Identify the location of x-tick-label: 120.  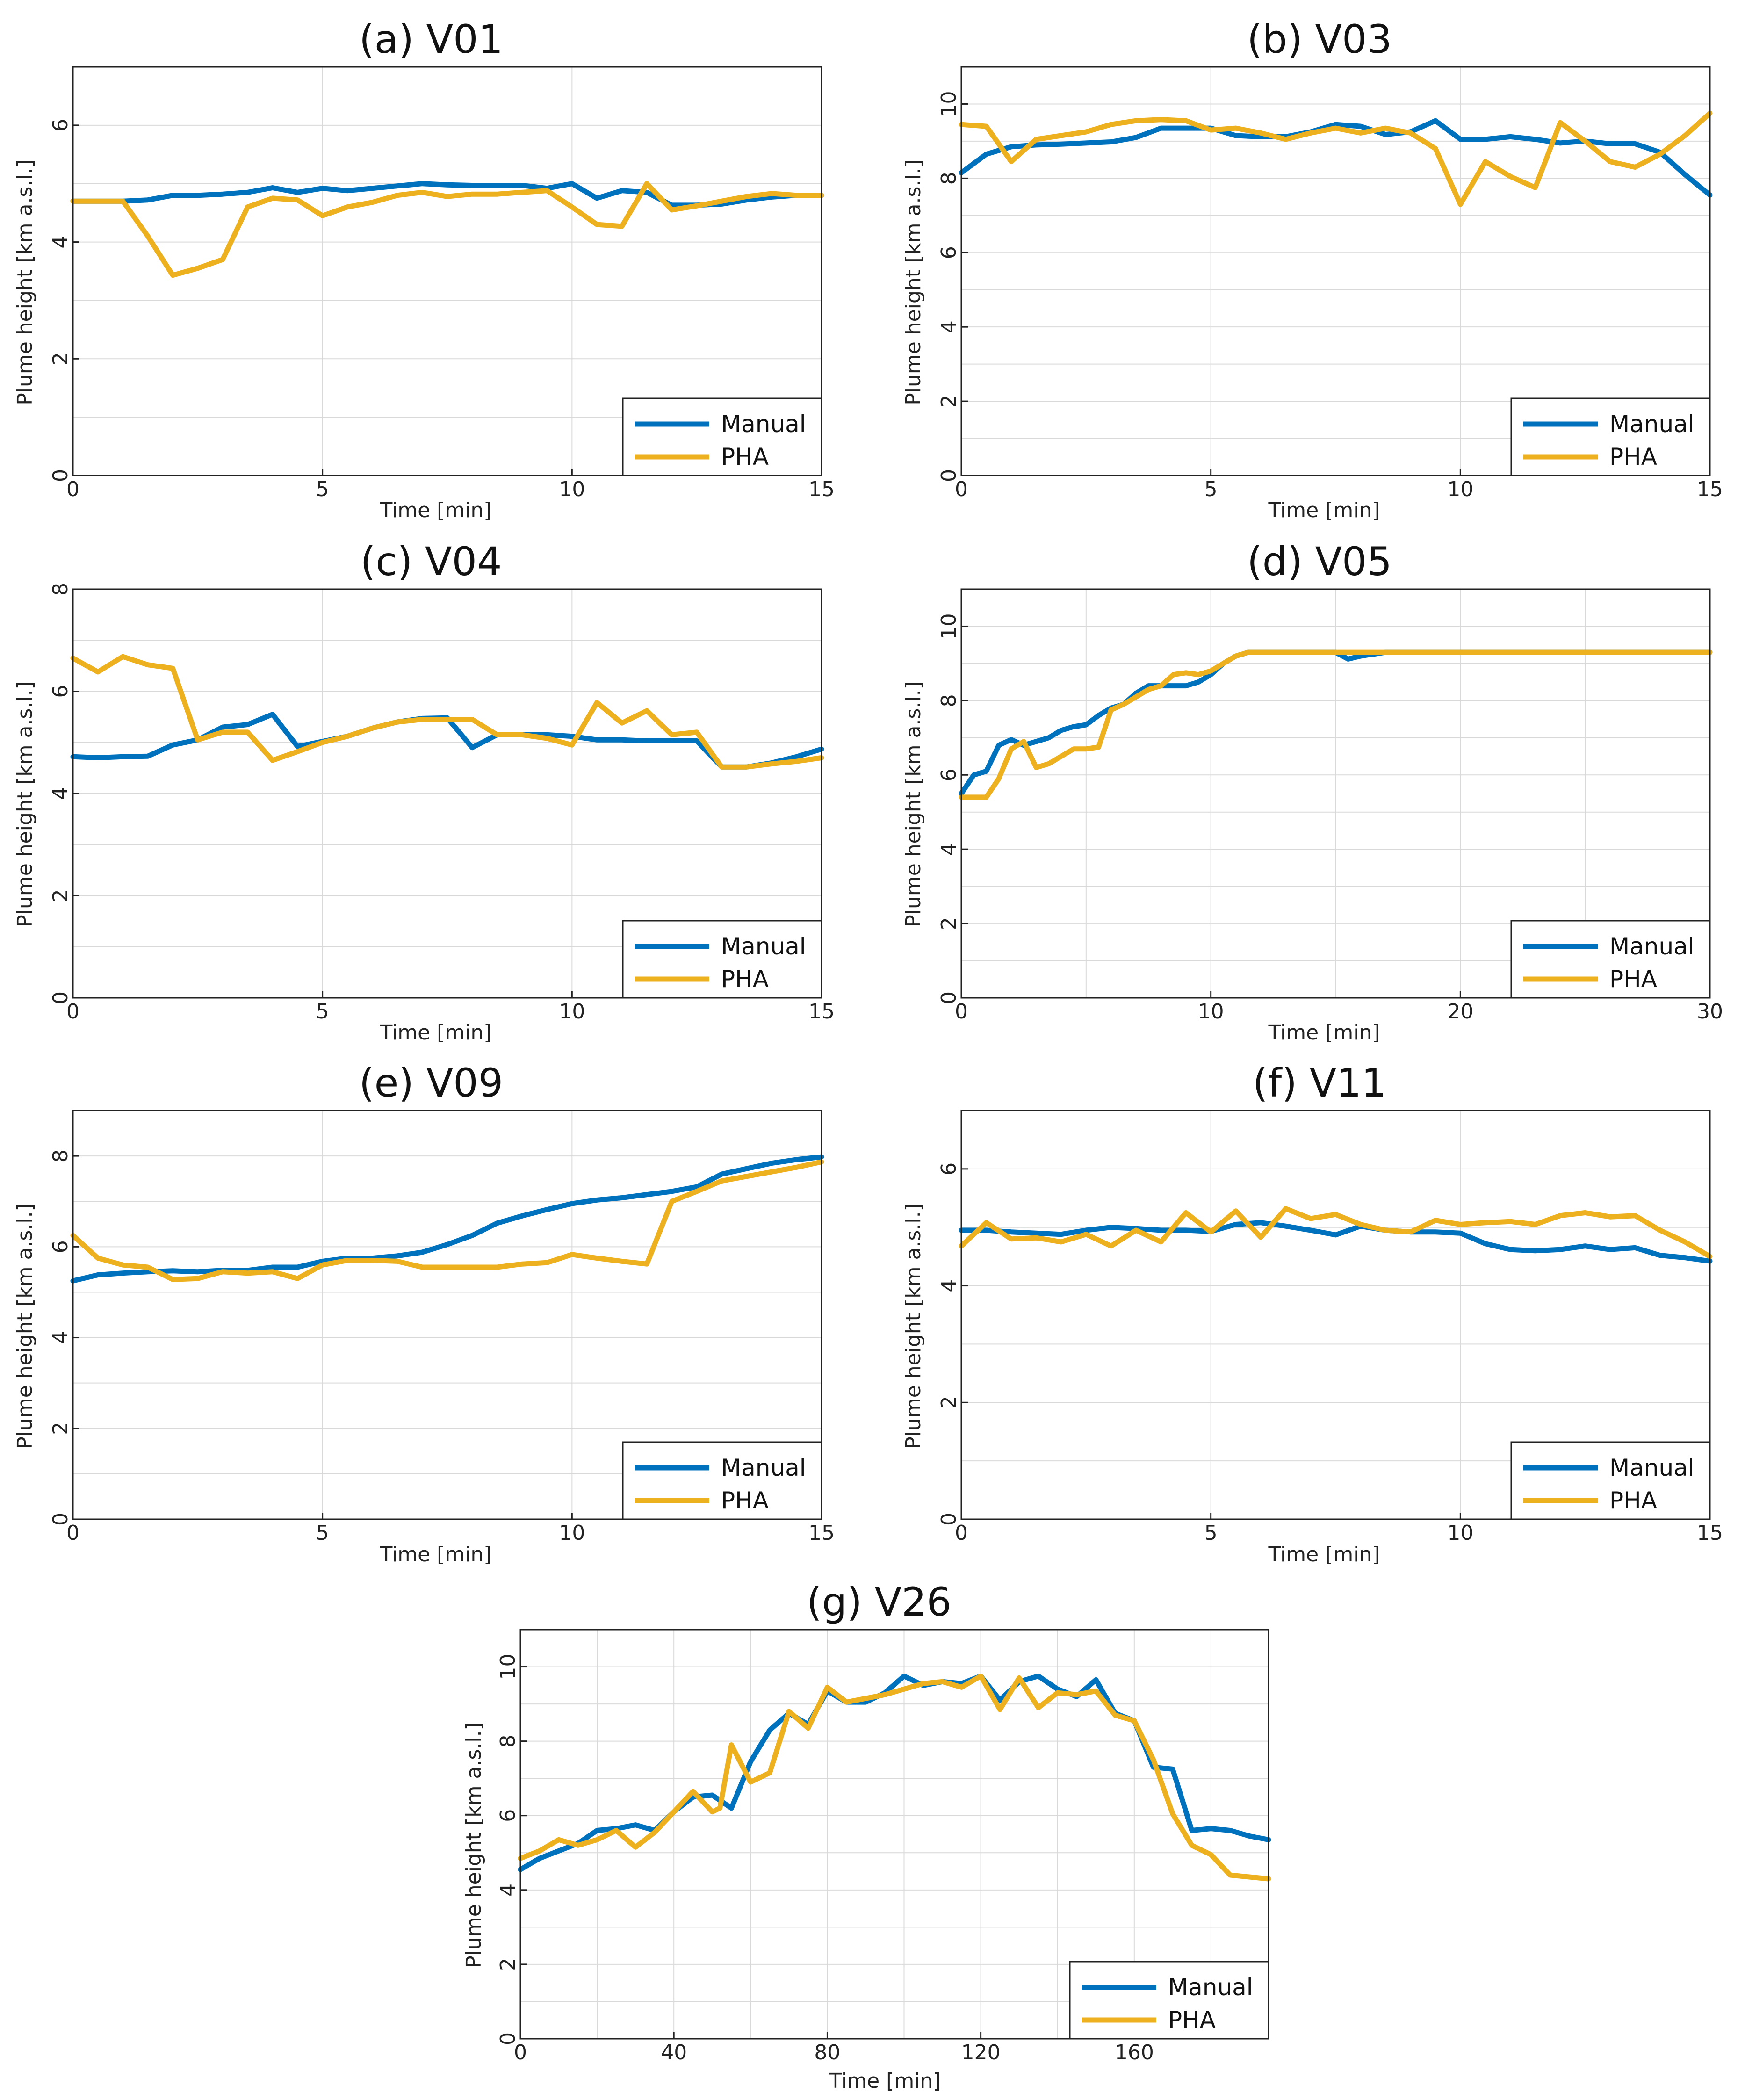
(981, 2052).